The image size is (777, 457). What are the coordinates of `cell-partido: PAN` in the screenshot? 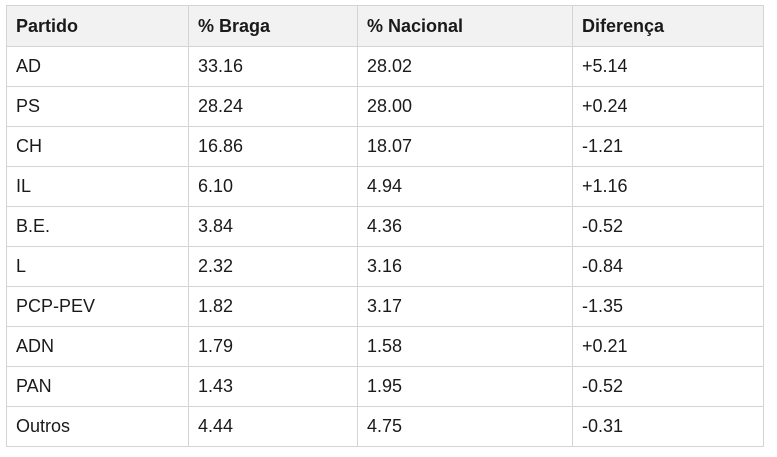 It's located at (97, 386).